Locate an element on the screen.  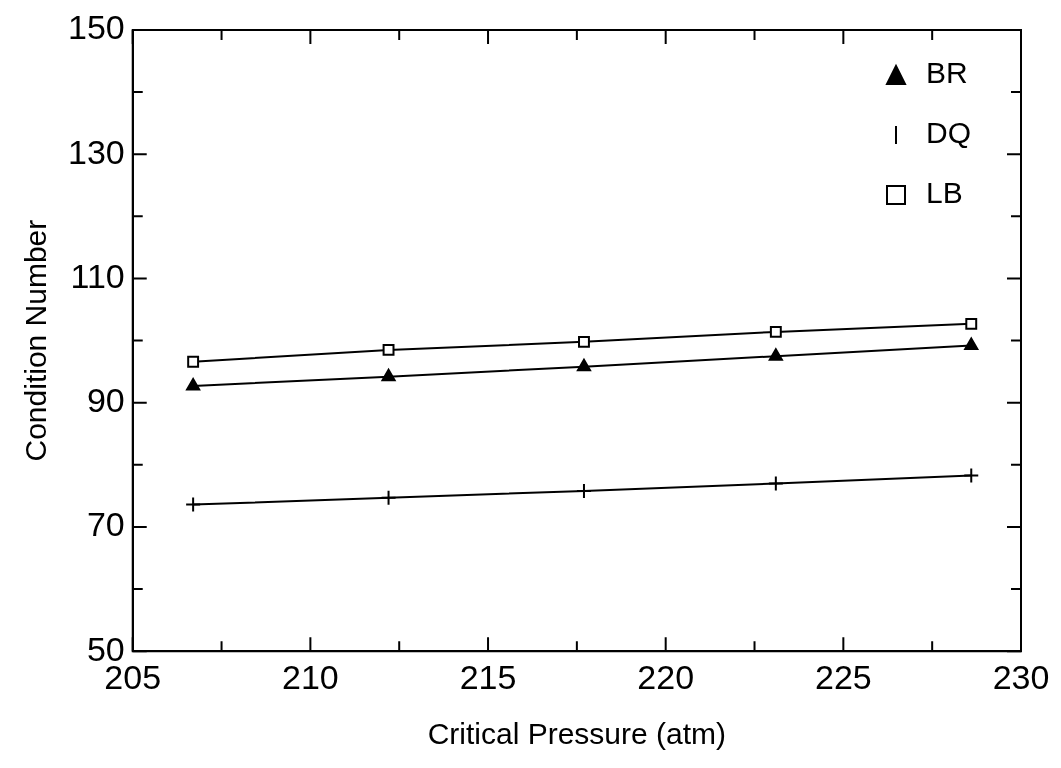
y-tick-label: 90 is located at coordinates (105, 400).